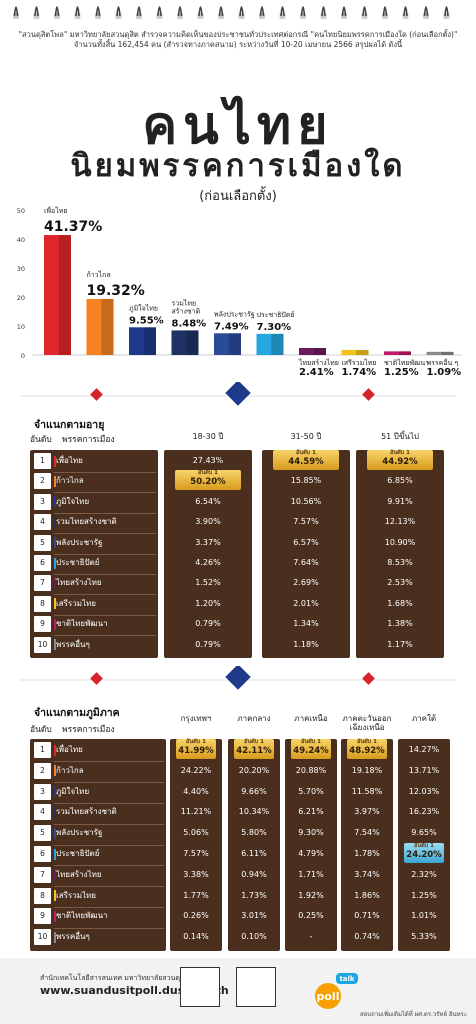  I want to click on age-col-rank: อันดับ, so click(41, 440).